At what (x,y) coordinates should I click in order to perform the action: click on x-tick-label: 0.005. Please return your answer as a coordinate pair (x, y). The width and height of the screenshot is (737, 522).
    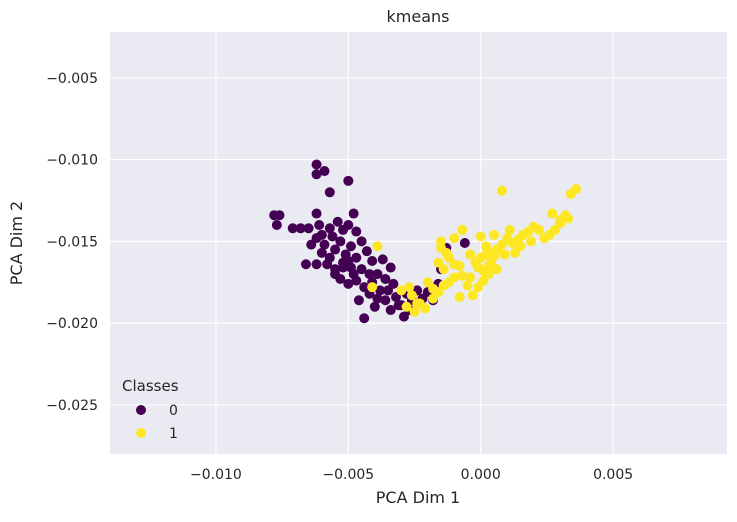
    Looking at the image, I should click on (613, 475).